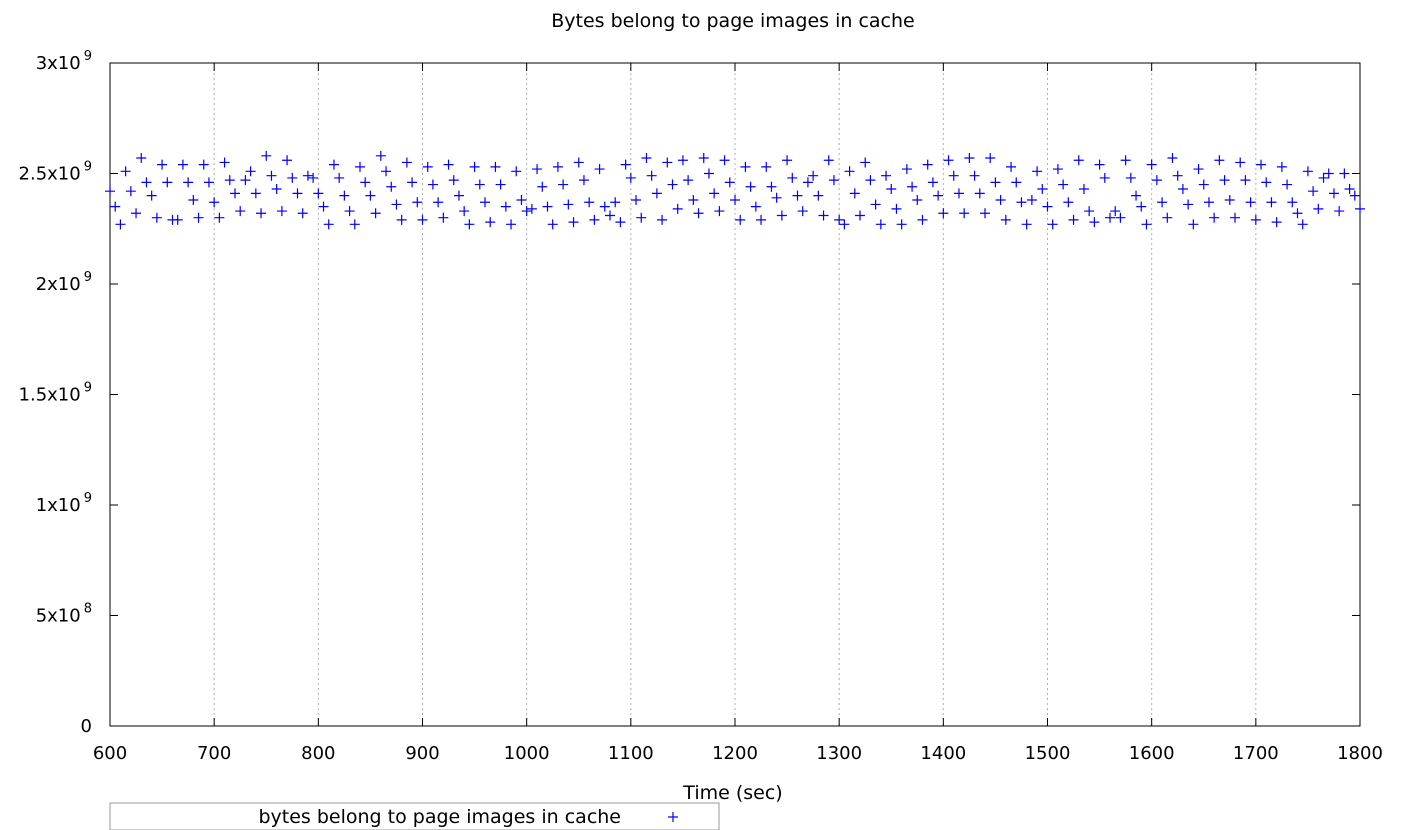 The width and height of the screenshot is (1408, 830). Describe the element at coordinates (839, 753) in the screenshot. I see `x-tick-label: 1300` at that location.